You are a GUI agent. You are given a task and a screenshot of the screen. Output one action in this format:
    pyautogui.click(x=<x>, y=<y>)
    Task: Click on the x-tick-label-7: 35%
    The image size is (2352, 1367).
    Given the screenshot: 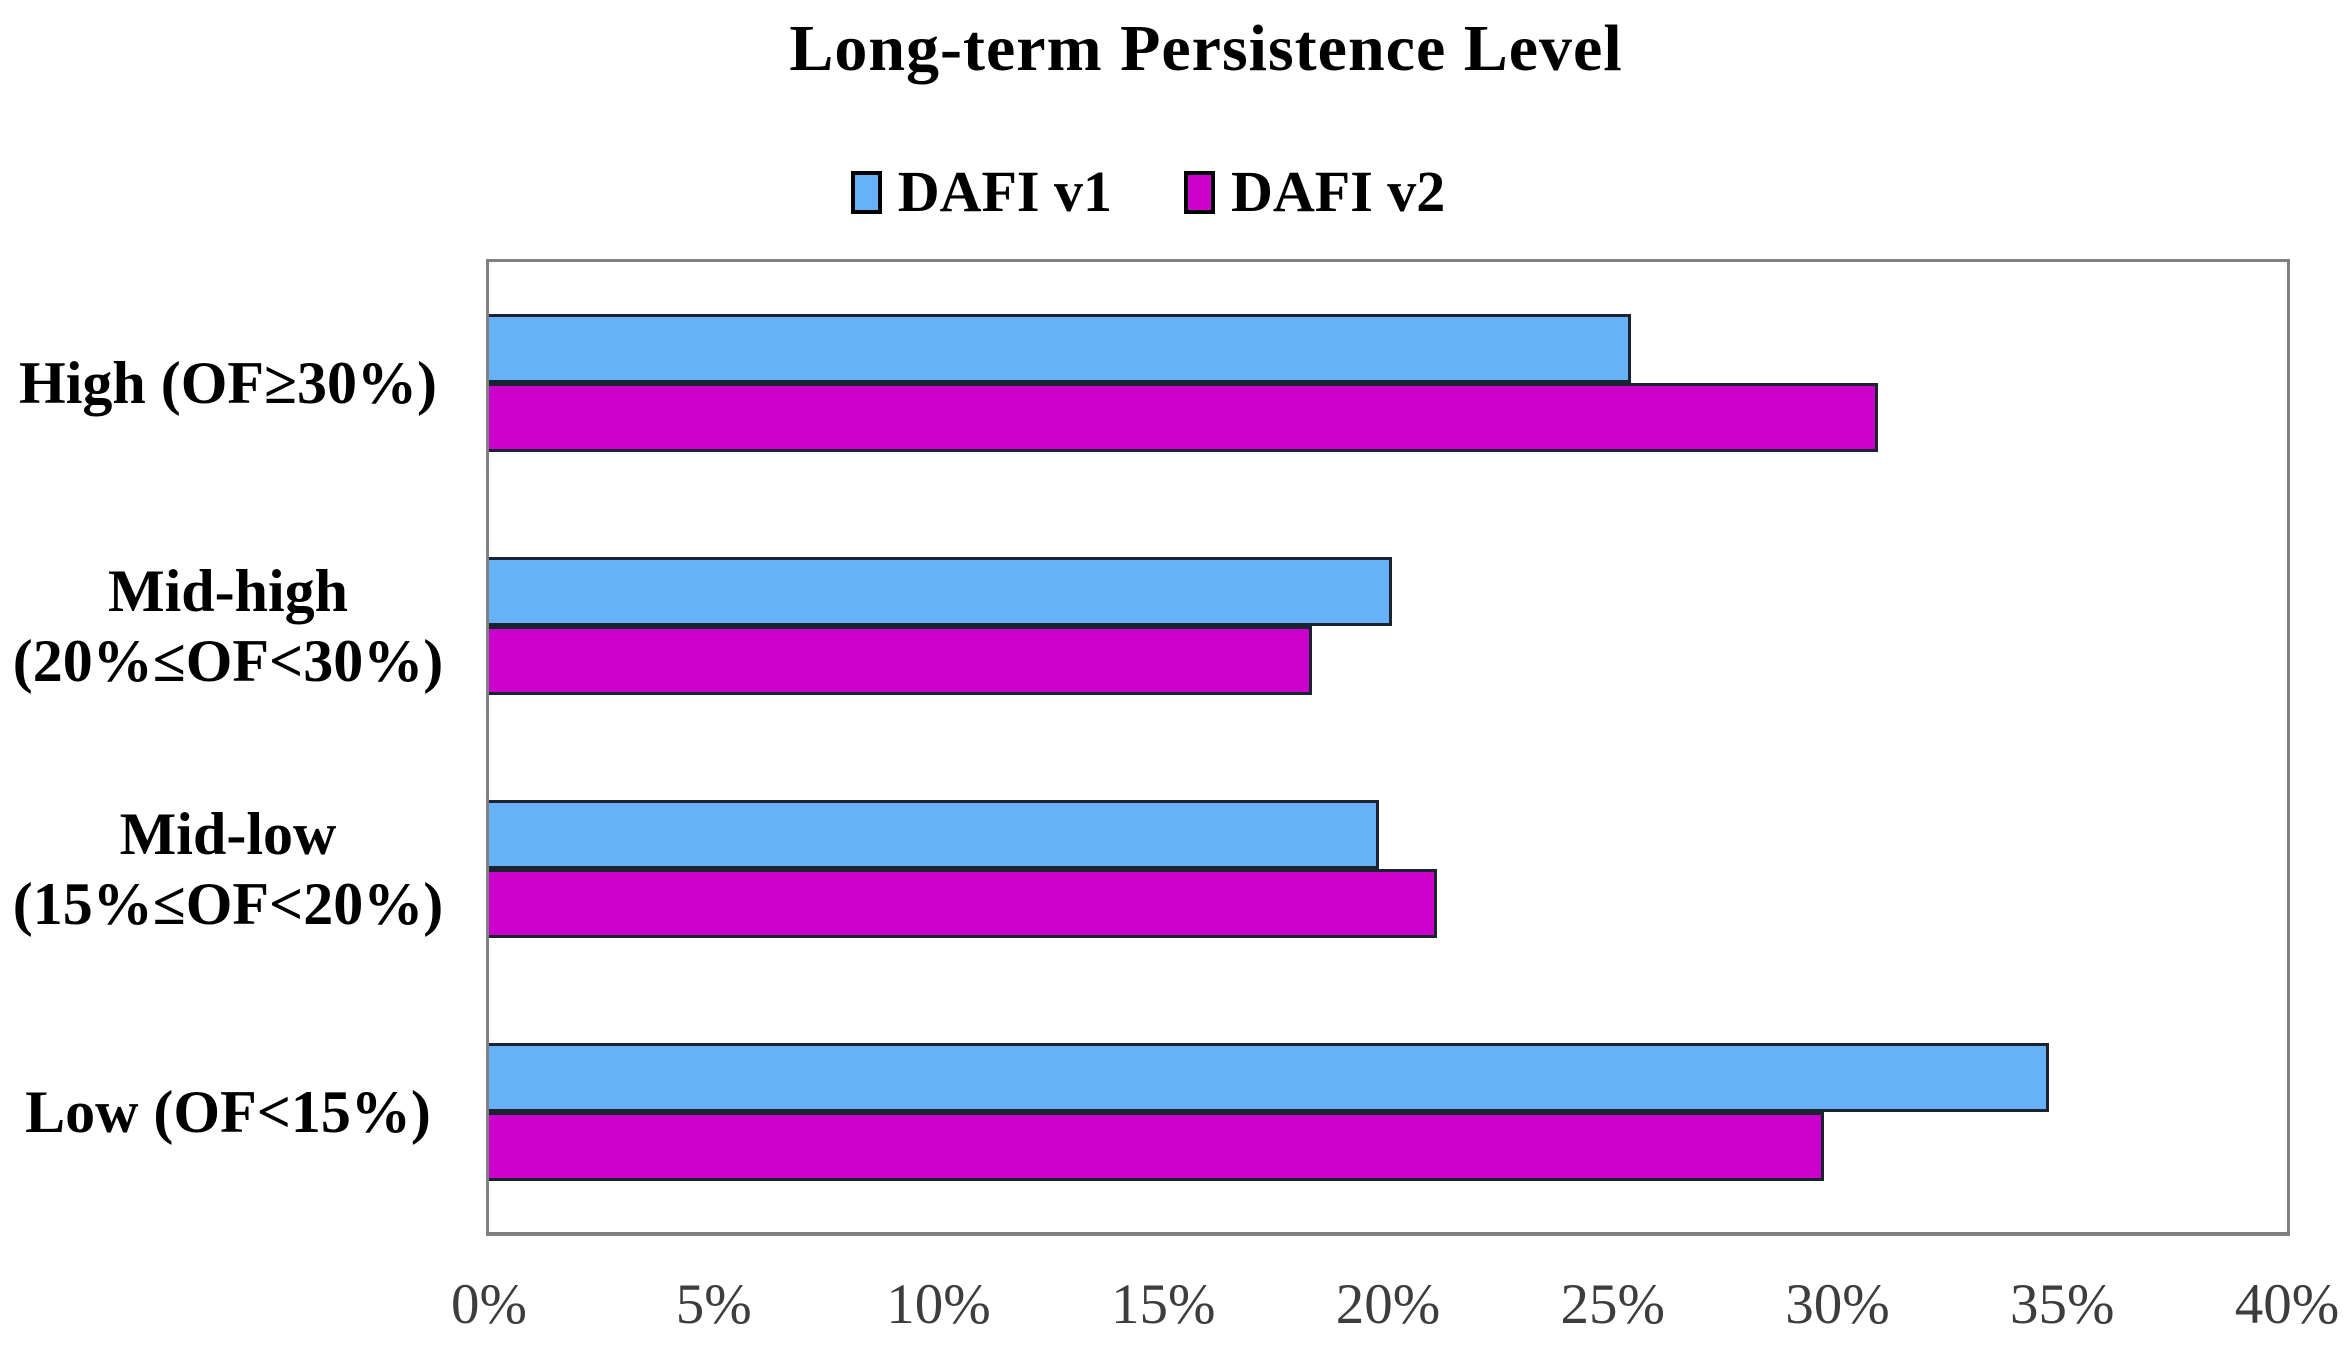 What is the action you would take?
    pyautogui.click(x=2062, y=1304)
    